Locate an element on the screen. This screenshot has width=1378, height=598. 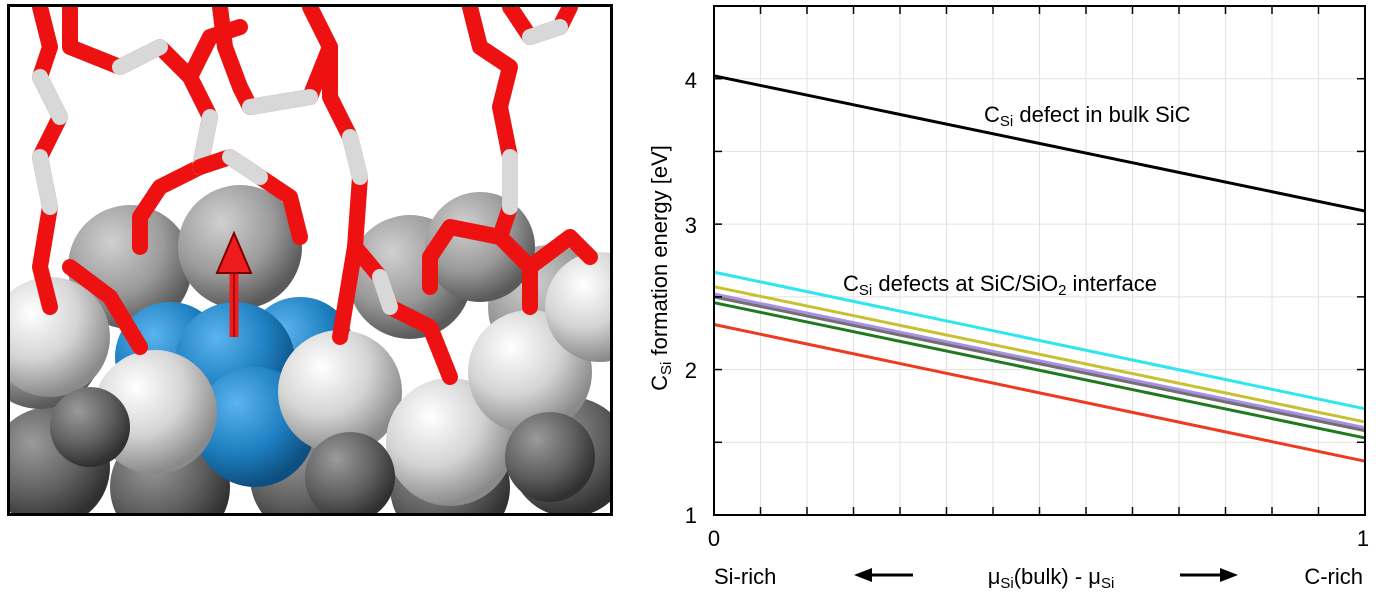
x-label-c-rich: C-rich is located at coordinates (1333, 576).